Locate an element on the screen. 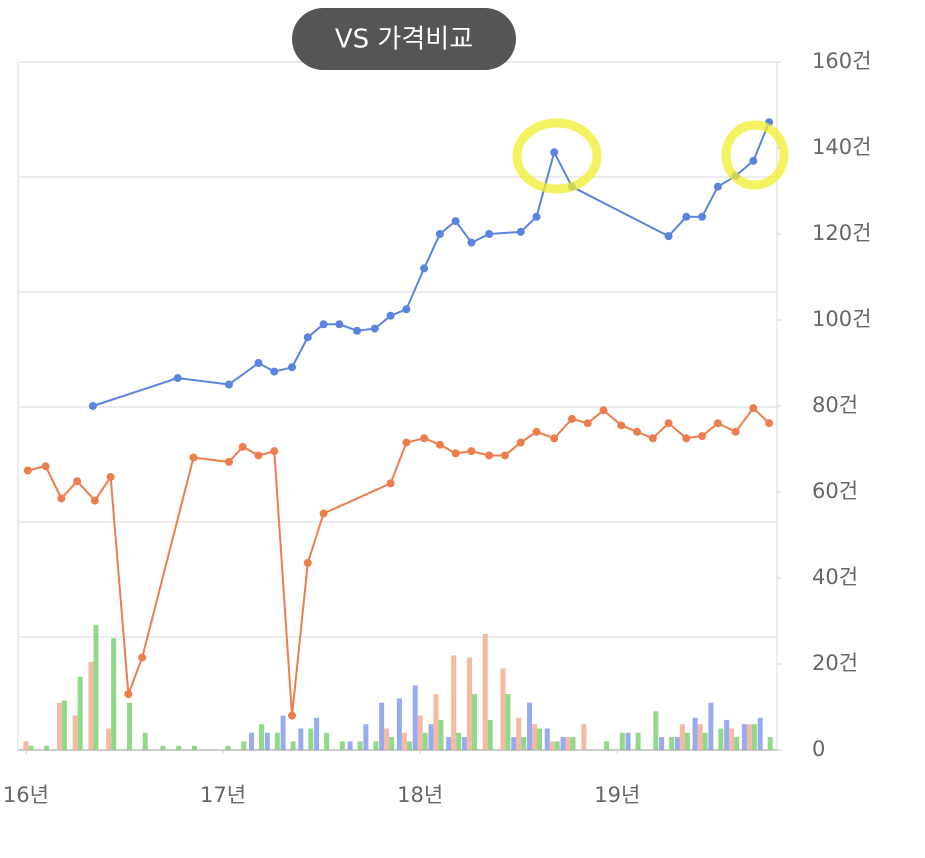  highlight is located at coordinates (557, 156).